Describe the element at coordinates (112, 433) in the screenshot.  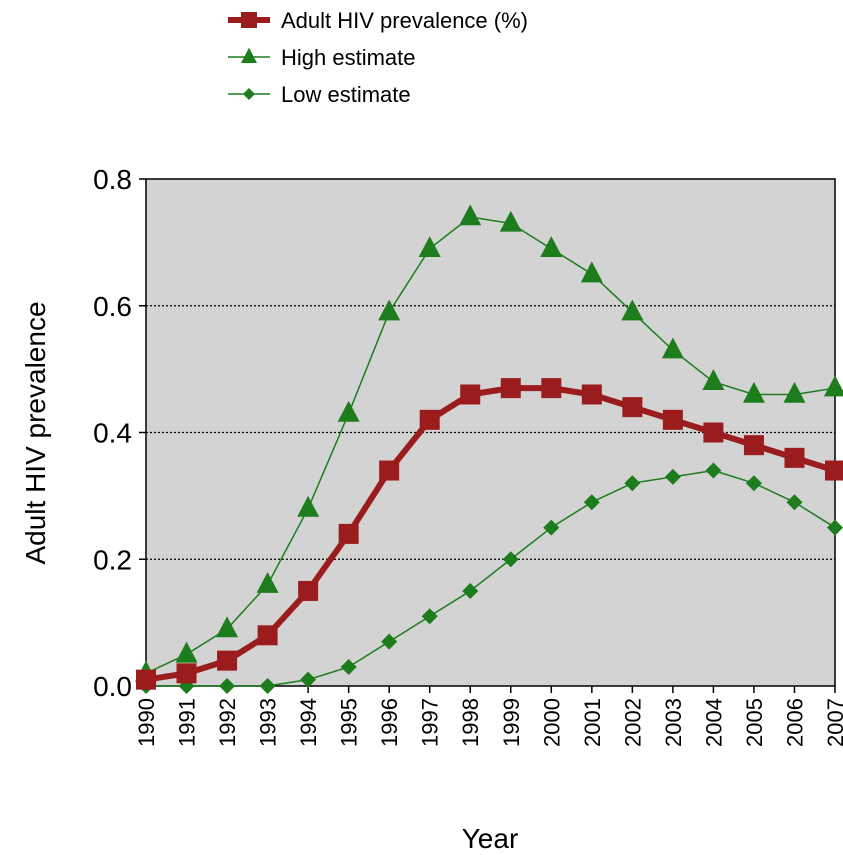
I see `y-tick-label: 0.4` at that location.